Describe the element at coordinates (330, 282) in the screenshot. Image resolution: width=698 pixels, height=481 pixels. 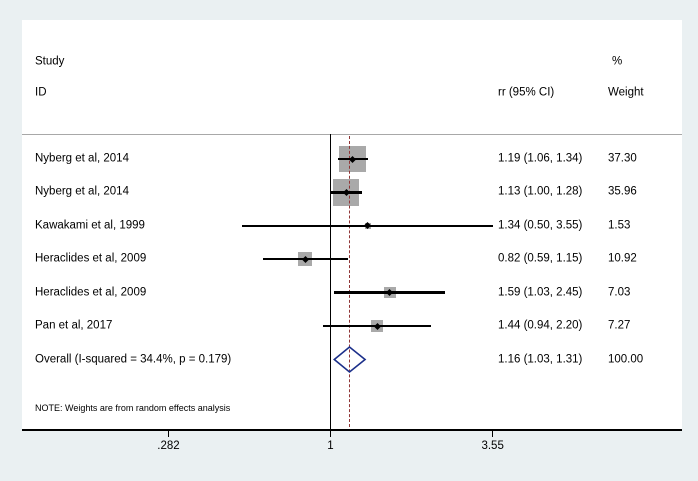
I see `null-effect-line` at that location.